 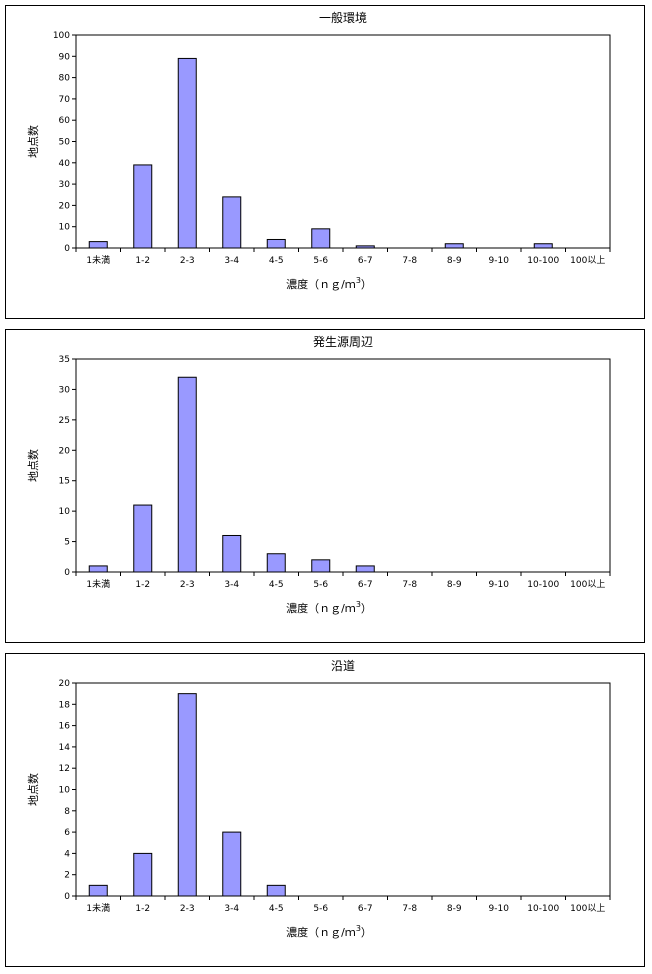 What do you see at coordinates (67, 833) in the screenshot?
I see `y-tick-label: 6` at bounding box center [67, 833].